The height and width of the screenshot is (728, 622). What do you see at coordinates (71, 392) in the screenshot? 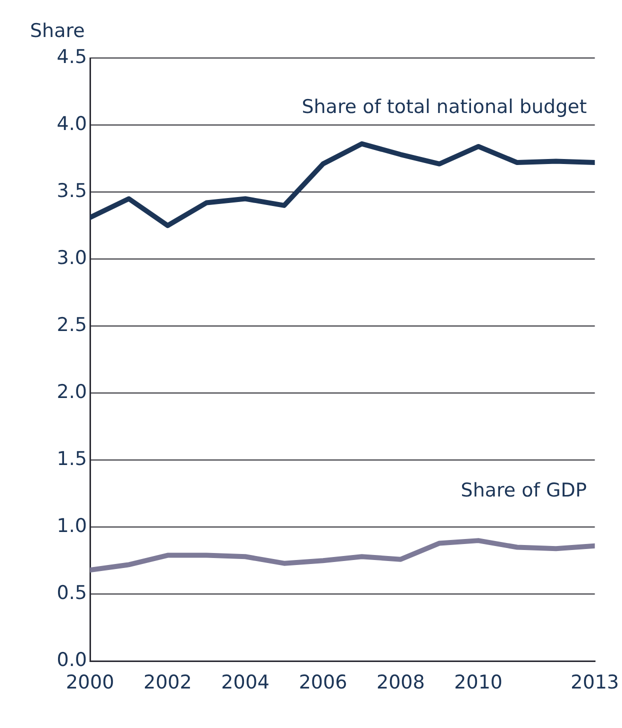
I see `y-tick-label: 2.0` at bounding box center [71, 392].